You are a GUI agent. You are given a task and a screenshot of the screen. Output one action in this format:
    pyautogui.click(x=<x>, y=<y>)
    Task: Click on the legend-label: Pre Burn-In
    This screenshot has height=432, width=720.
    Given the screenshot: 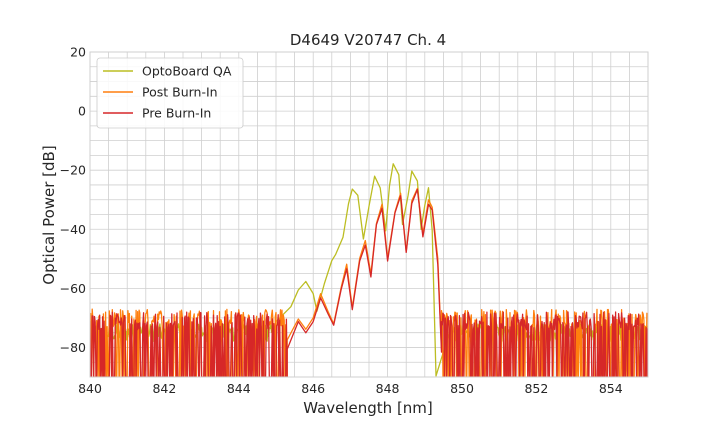 What is the action you would take?
    pyautogui.click(x=176, y=113)
    